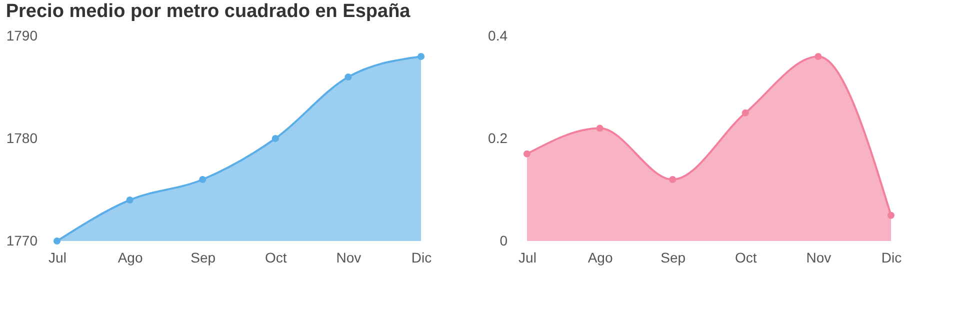 The width and height of the screenshot is (959, 323). Describe the element at coordinates (22, 36) in the screenshot. I see `y-tick-label: 1790` at that location.